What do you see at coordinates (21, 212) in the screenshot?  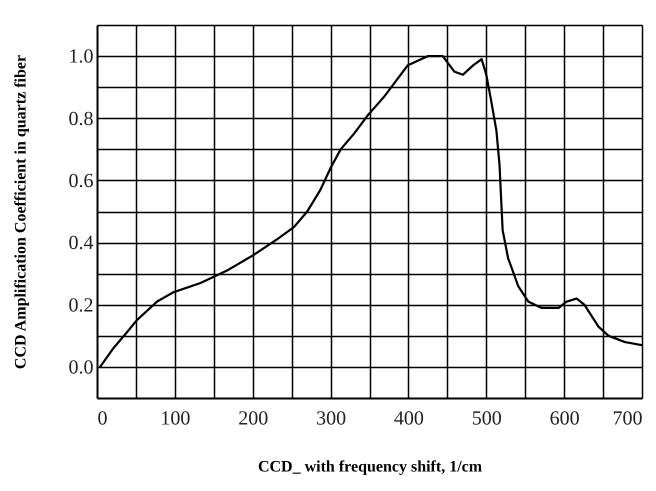 I see `y-axis-title: CCD Amplification Coefficient in quartz fiber` at bounding box center [21, 212].